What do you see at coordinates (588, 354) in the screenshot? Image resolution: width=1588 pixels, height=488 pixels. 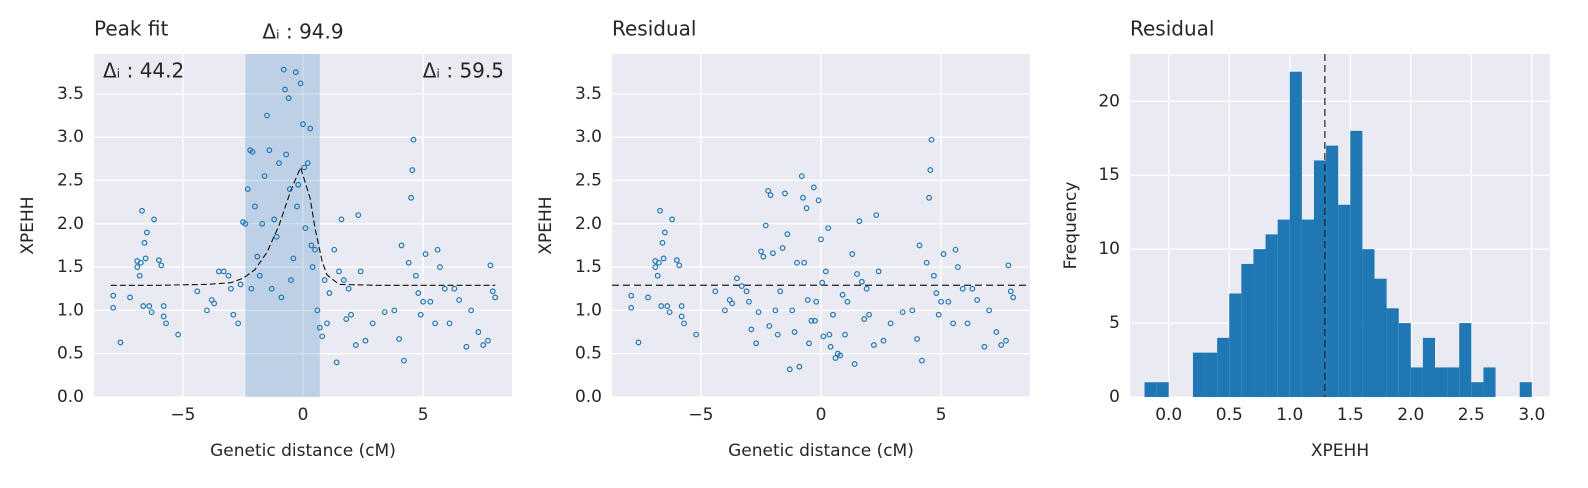 I see `y-tick-label: 0.5` at bounding box center [588, 354].